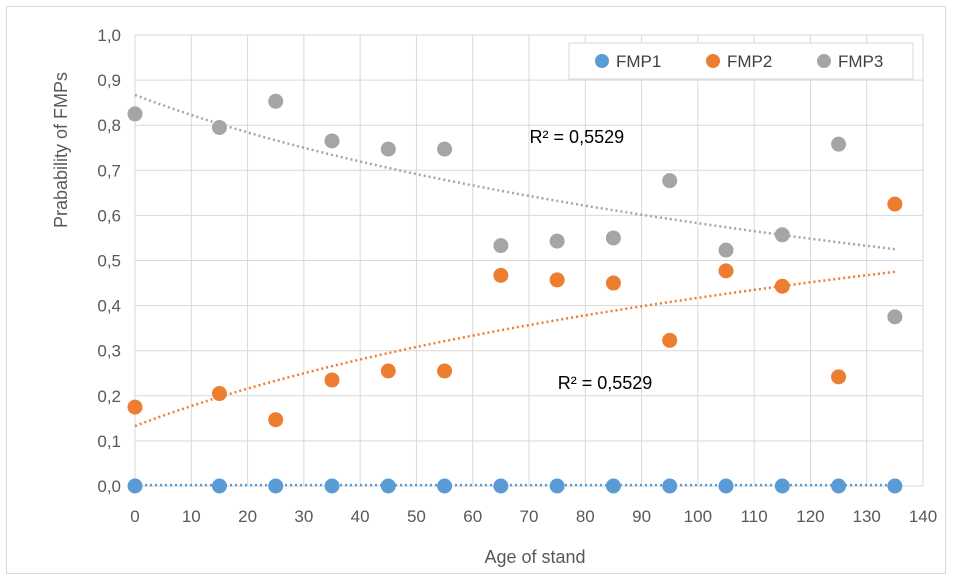 This screenshot has height=581, width=955. Describe the element at coordinates (641, 516) in the screenshot. I see `x-tick-label: 90` at that location.